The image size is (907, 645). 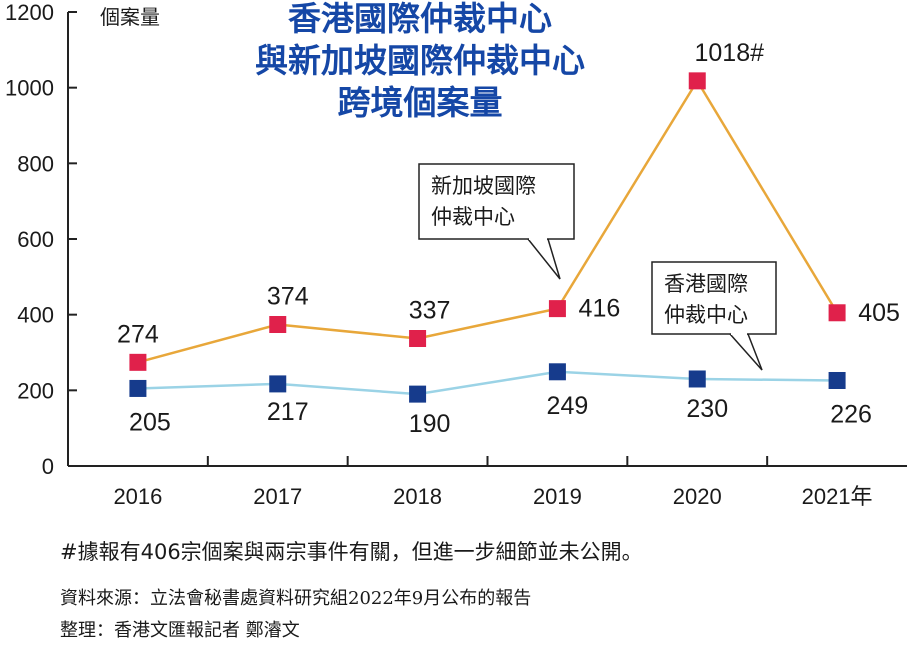 What do you see at coordinates (35, 239) in the screenshot?
I see `y-tick-label: 600` at bounding box center [35, 239].